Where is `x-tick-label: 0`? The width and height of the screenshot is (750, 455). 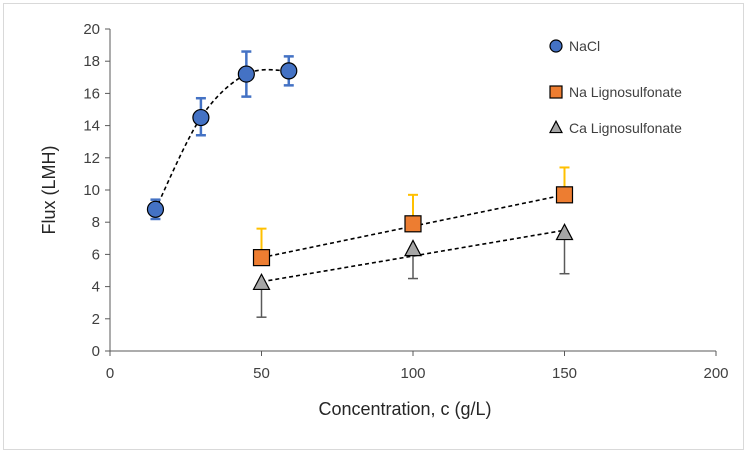 x-tick-label: 0 is located at coordinates (110, 373).